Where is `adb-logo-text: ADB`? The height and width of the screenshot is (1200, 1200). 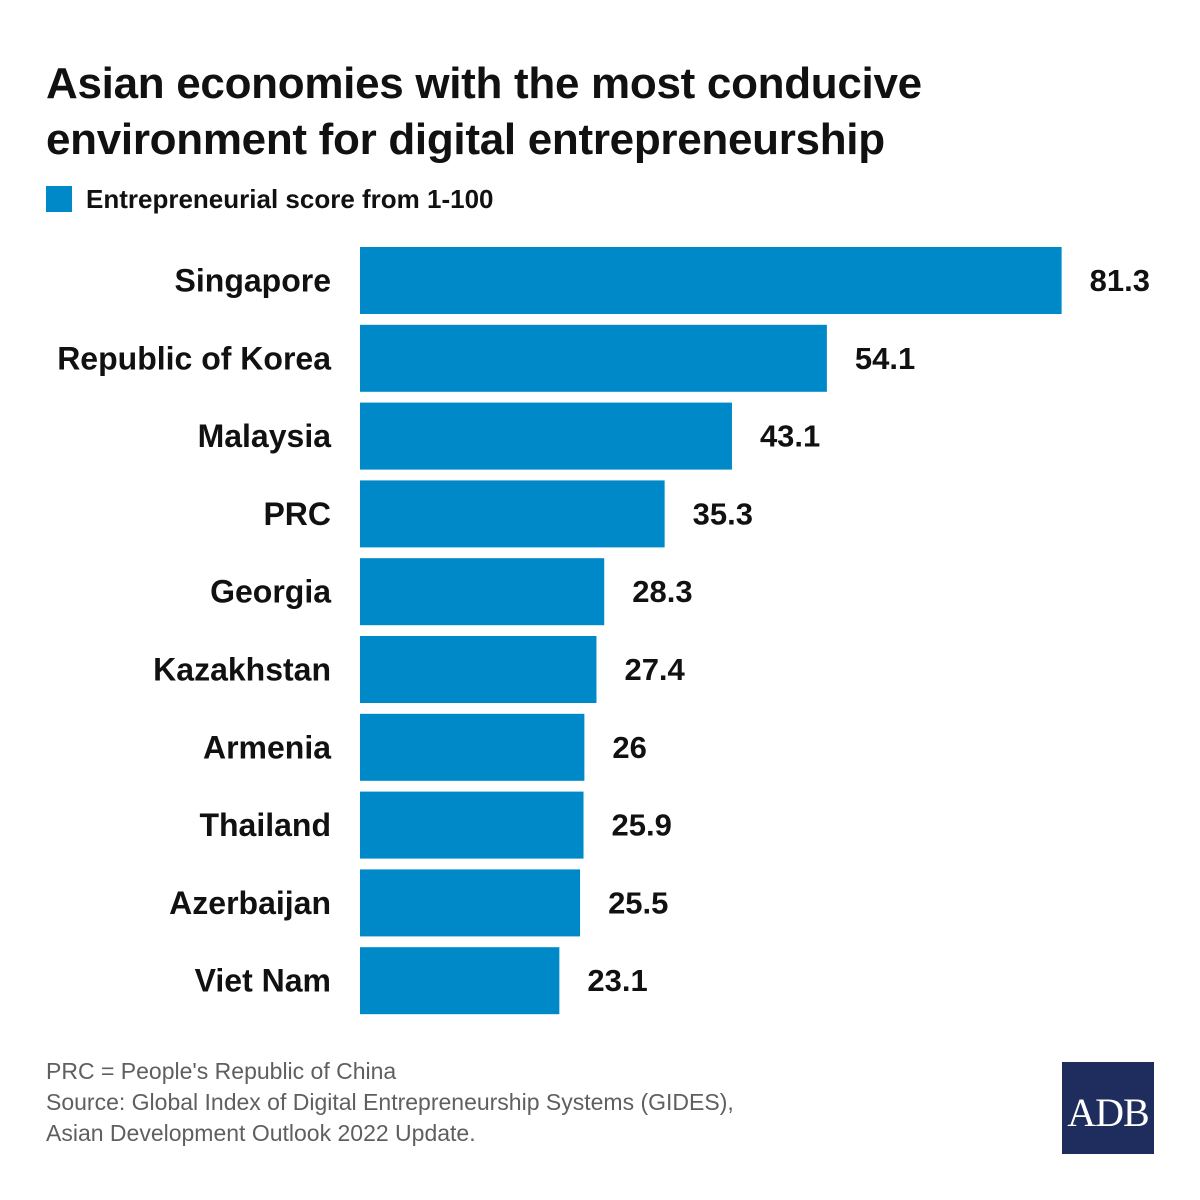
adb-logo-text: ADB is located at coordinates (1108, 1112).